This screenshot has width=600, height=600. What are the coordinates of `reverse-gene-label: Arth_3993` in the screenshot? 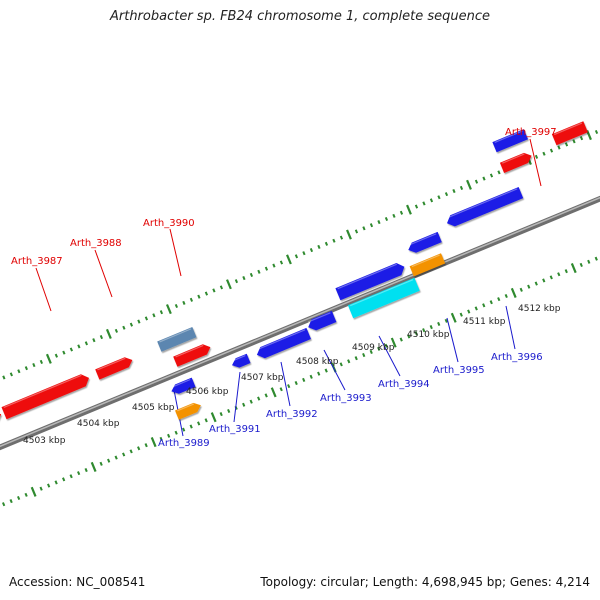 It's located at (346, 398).